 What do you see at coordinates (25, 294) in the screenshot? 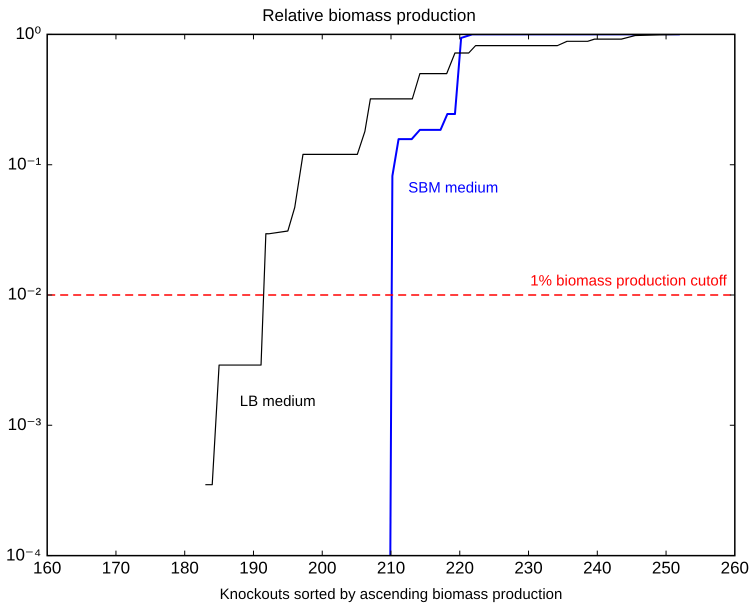
I see `y-tick-label: 10⁻²` at bounding box center [25, 294].